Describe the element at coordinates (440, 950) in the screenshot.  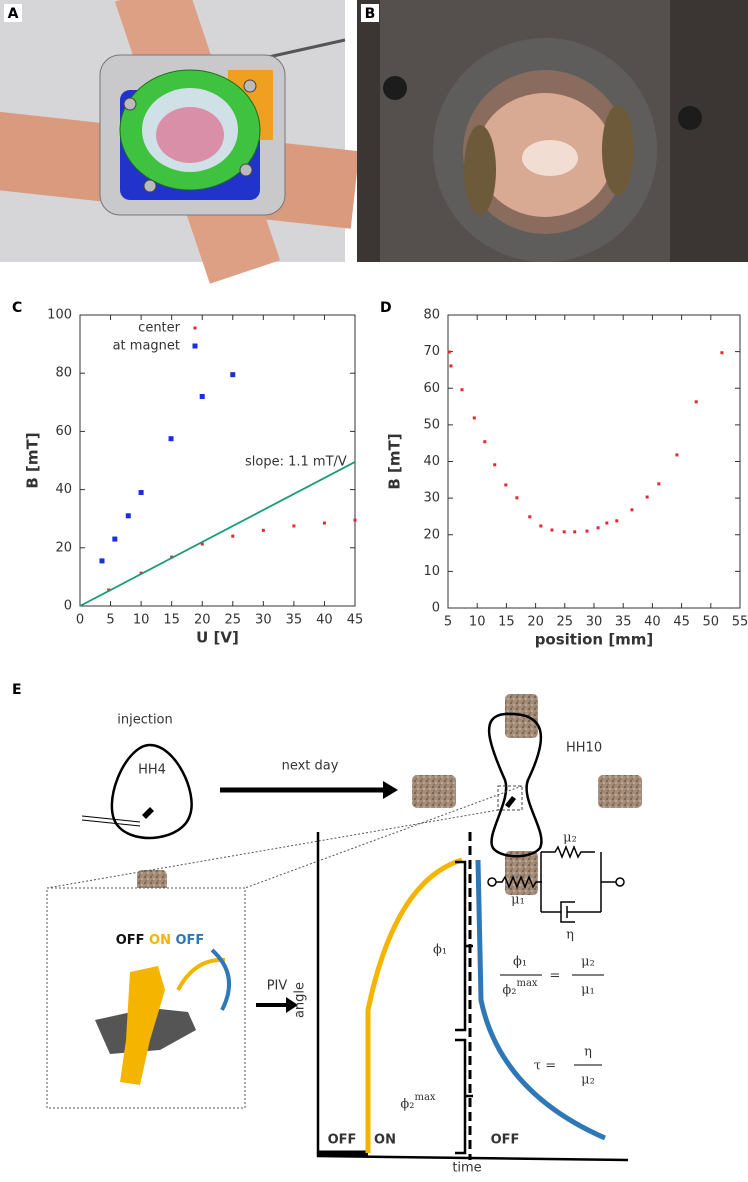
I see `phi1-label: ϕ₁` at that location.